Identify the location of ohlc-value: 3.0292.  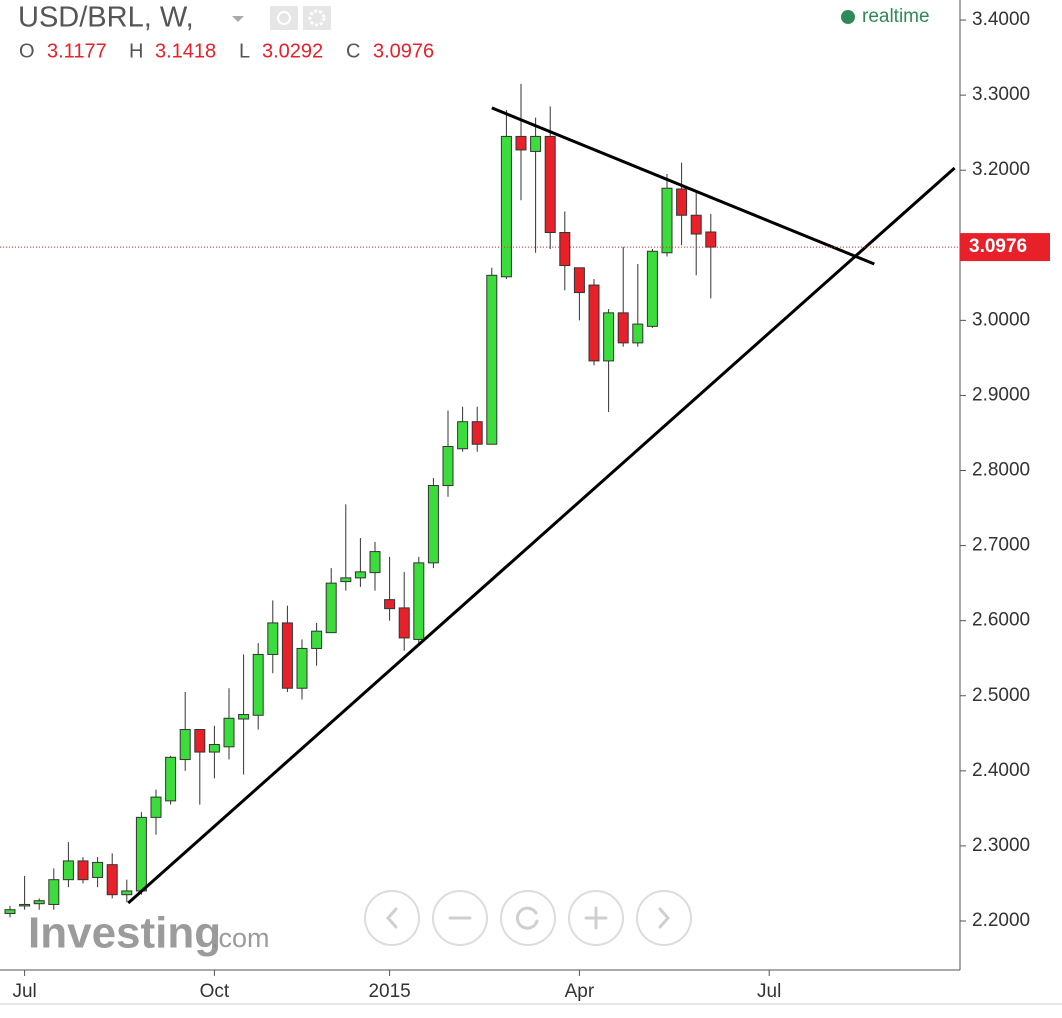
(292, 51).